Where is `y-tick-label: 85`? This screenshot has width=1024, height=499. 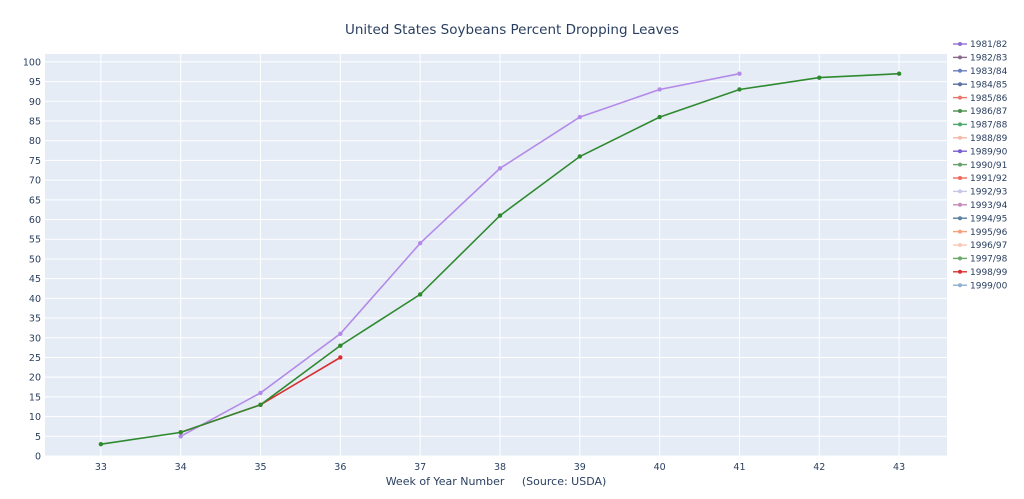 y-tick-label: 85 is located at coordinates (35, 122).